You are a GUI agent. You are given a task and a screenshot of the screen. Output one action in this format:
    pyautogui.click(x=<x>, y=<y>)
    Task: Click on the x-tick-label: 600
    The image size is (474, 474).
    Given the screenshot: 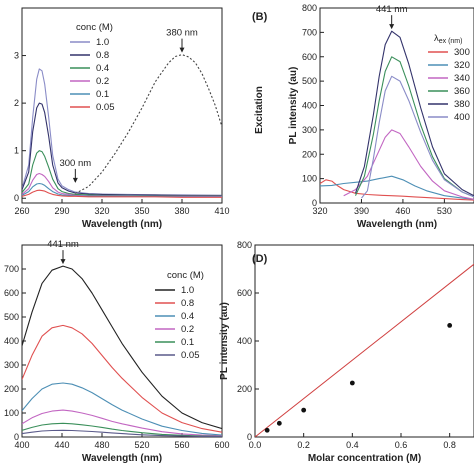 What is the action you would take?
    pyautogui.click(x=221, y=445)
    